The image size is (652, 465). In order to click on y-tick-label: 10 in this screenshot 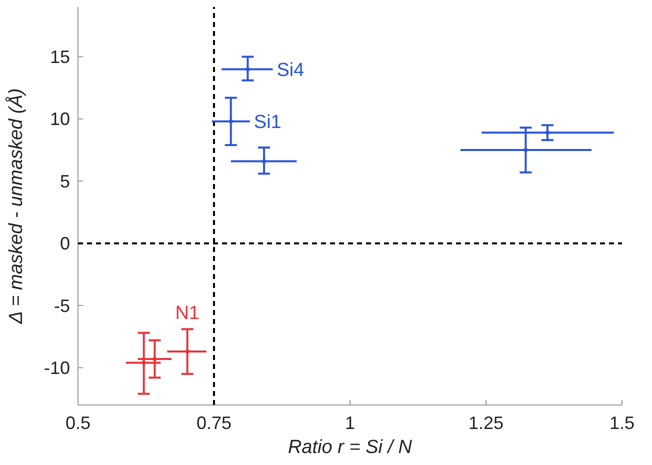, I will do `click(60, 119)`.